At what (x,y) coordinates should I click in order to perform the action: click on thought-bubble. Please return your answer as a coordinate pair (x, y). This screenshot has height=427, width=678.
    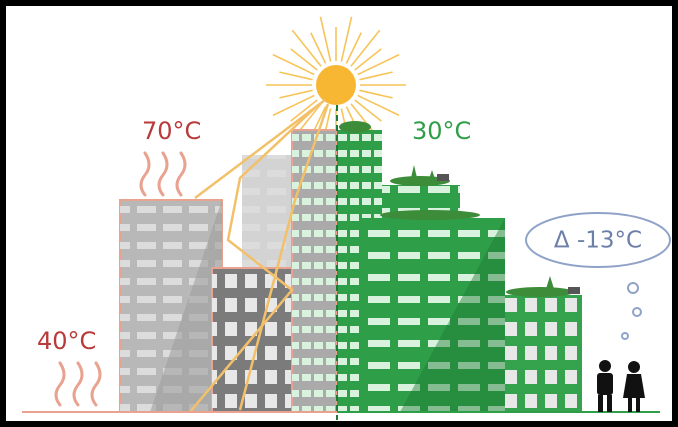
    Looking at the image, I should click on (598, 240).